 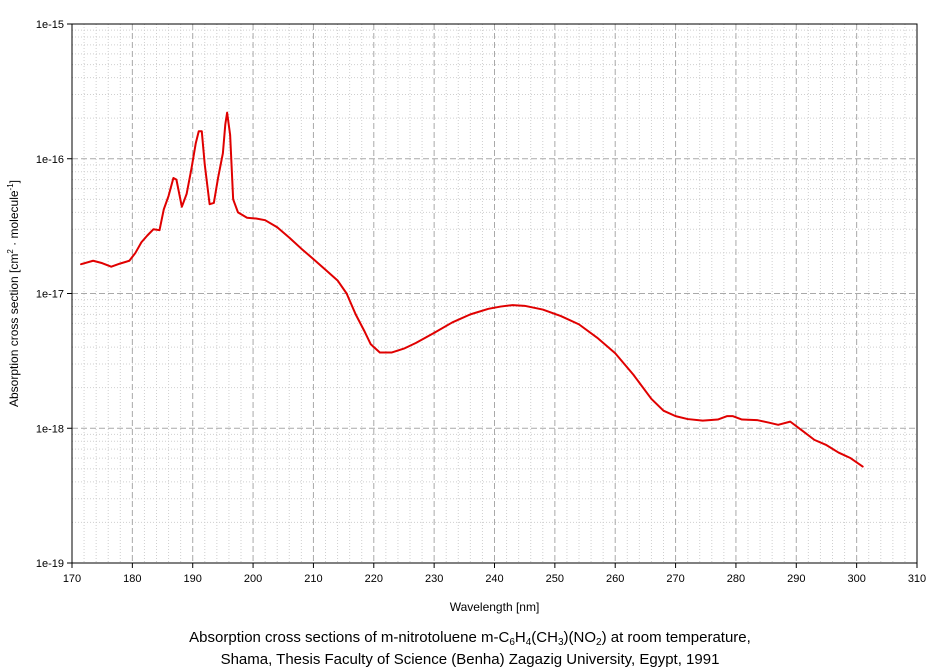 I want to click on y-tick-label: 1e-15, so click(x=50, y=25).